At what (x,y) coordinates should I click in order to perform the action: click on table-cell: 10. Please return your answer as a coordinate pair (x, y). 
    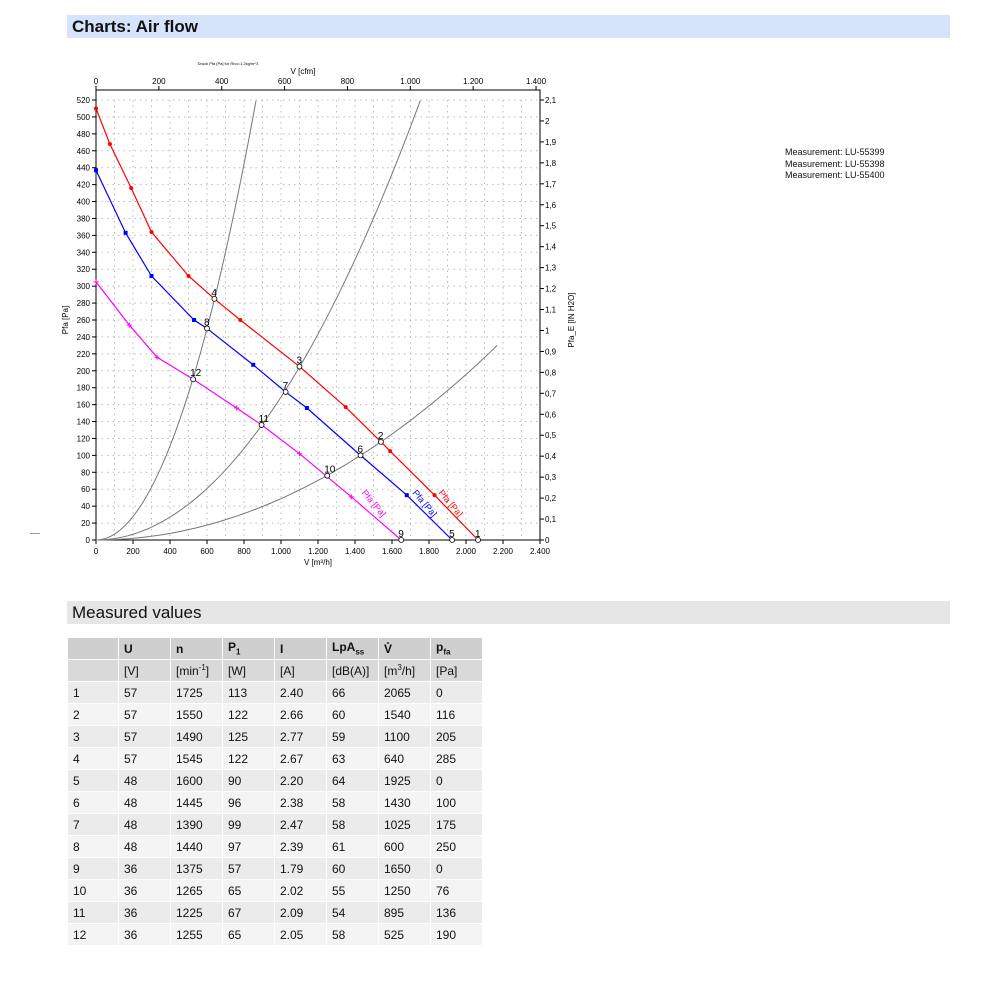
    Looking at the image, I should click on (93, 890).